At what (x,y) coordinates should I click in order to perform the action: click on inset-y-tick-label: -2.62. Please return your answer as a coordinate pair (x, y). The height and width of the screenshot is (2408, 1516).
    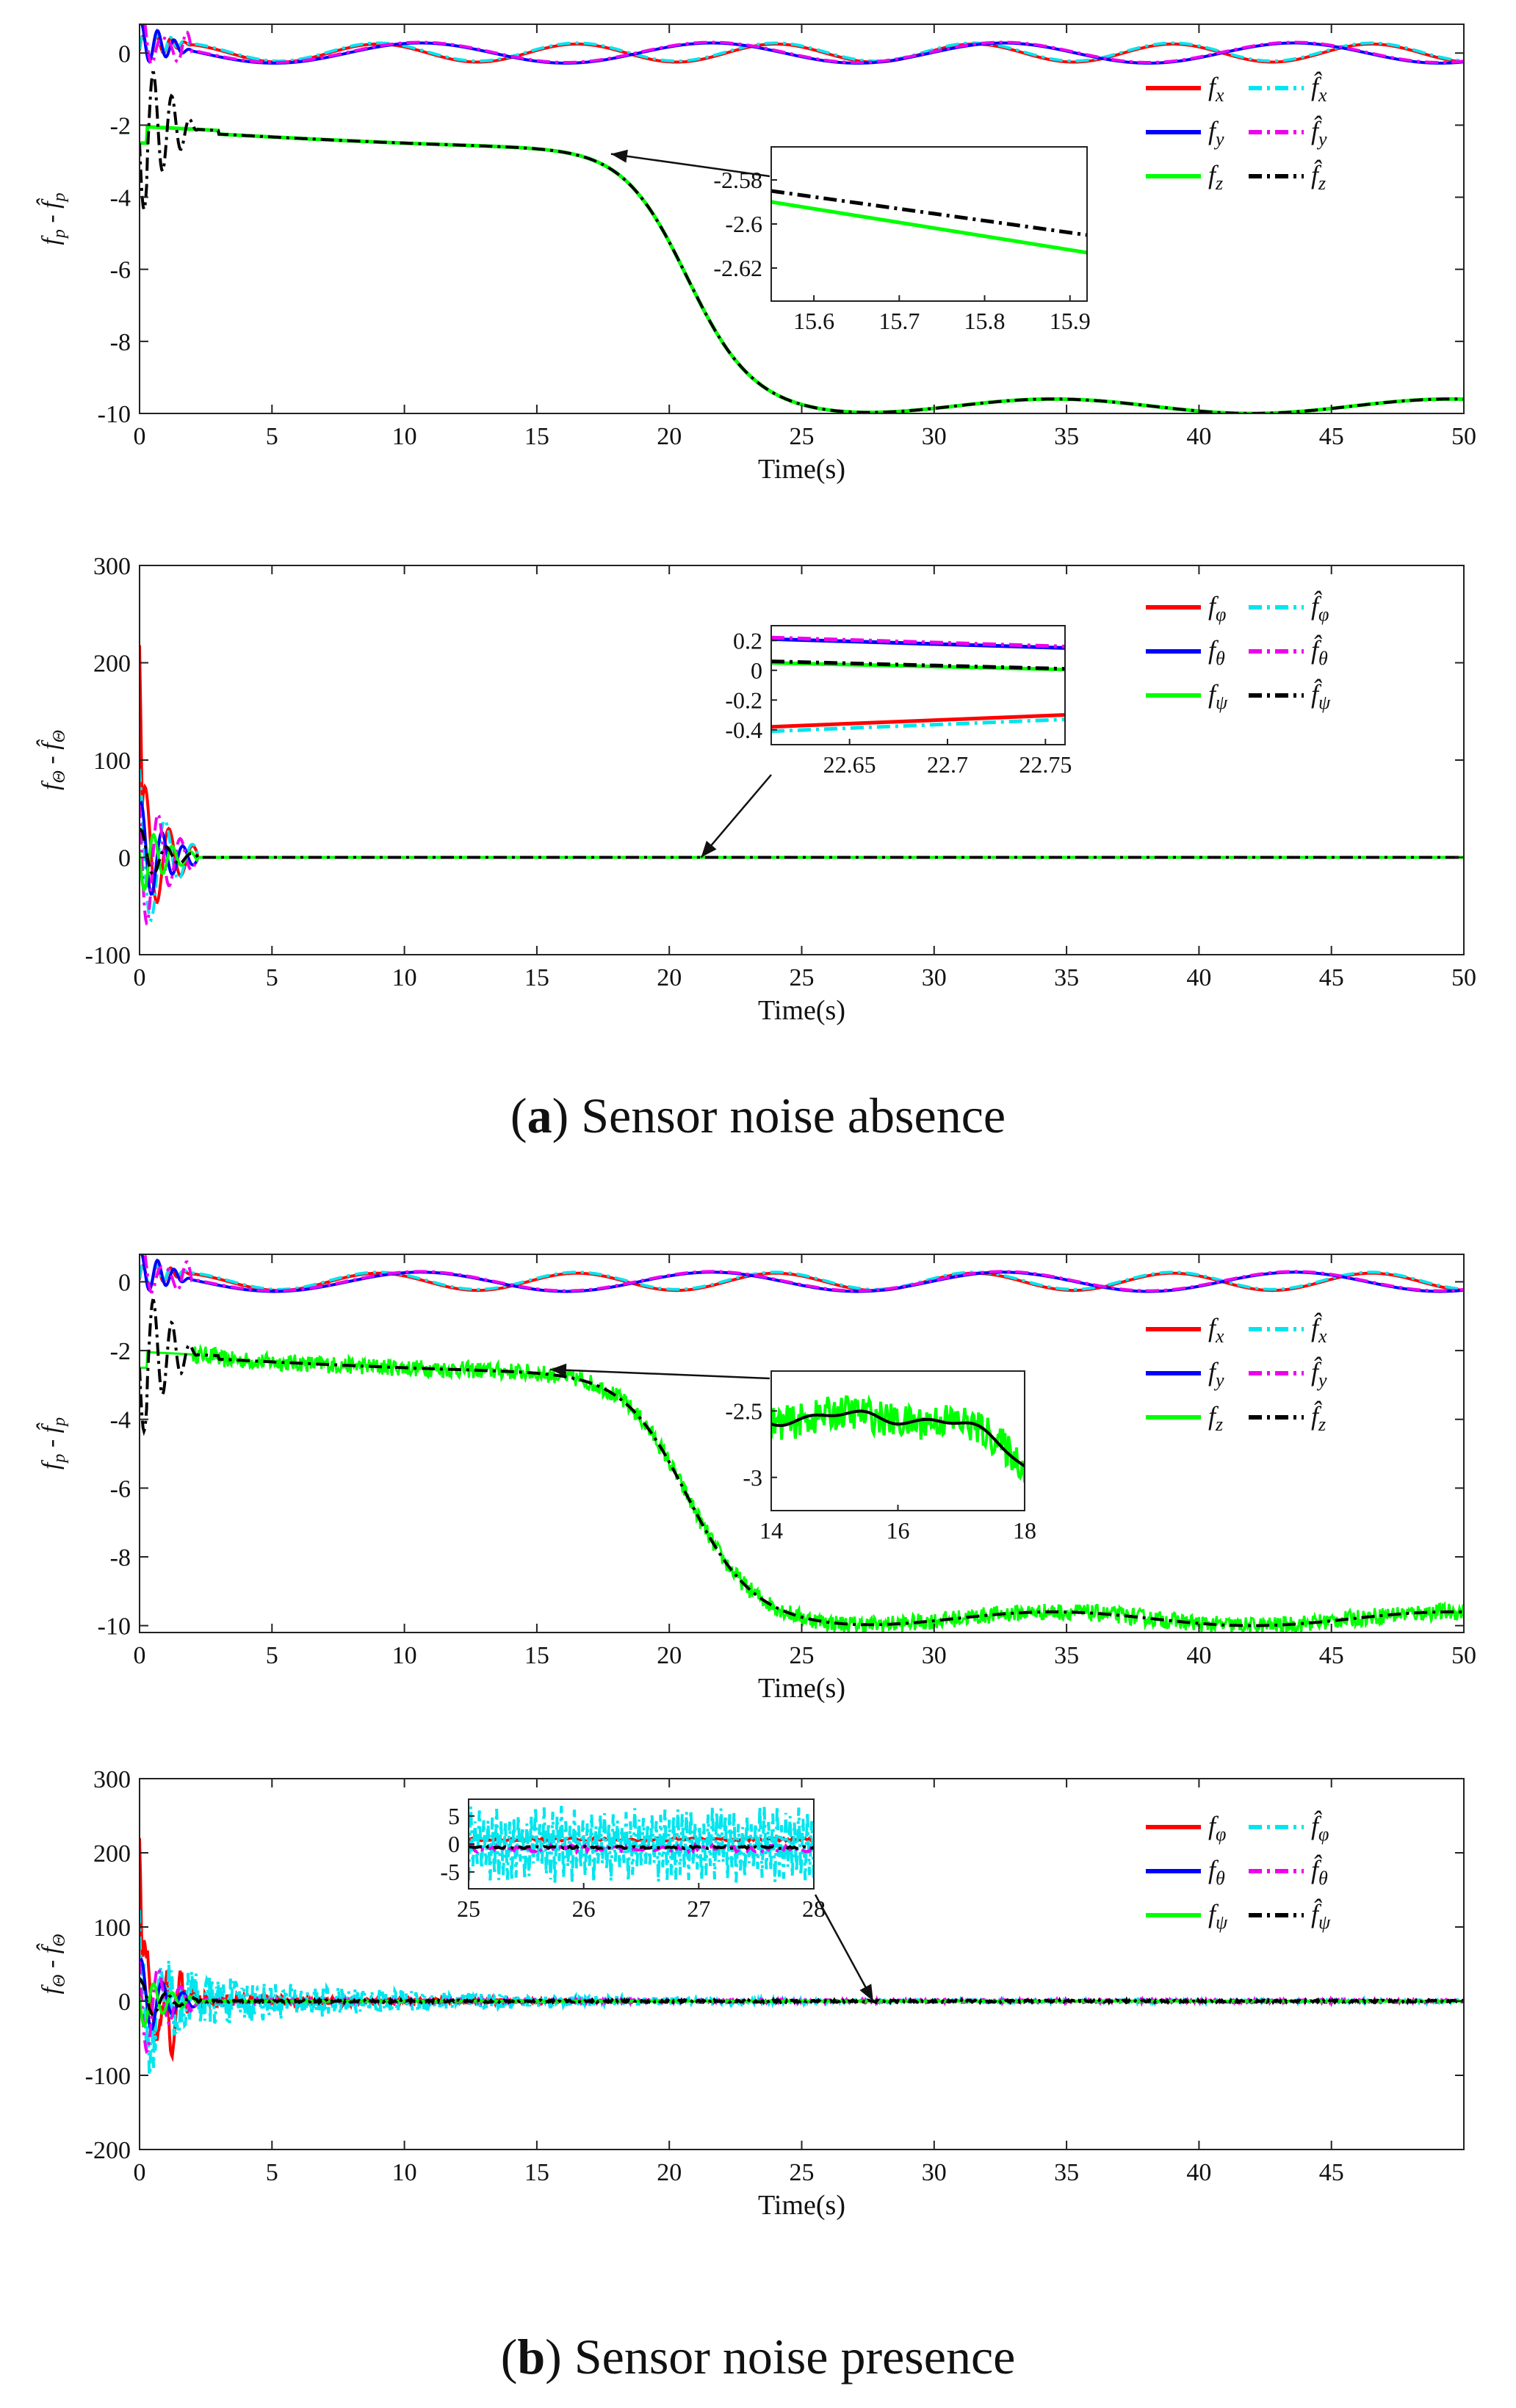
    Looking at the image, I should click on (737, 268).